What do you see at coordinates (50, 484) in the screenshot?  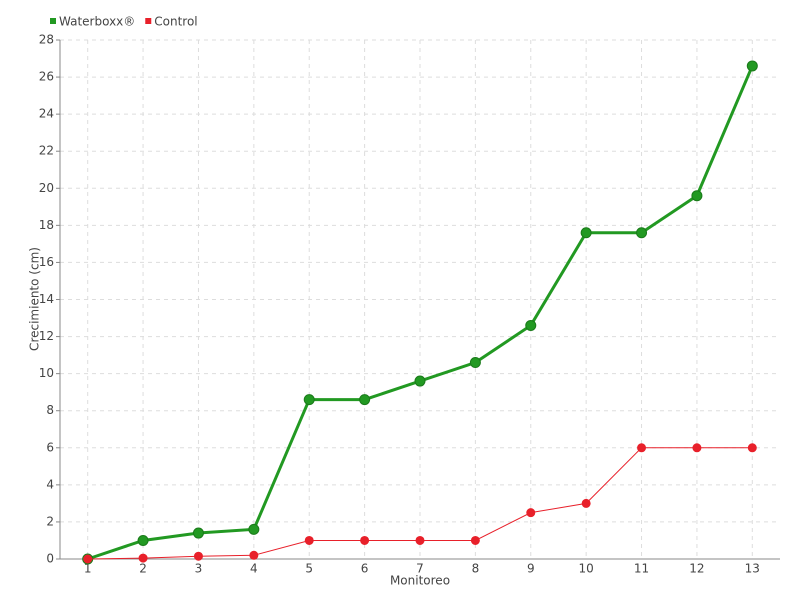 I see `y-tick-label: 4` at bounding box center [50, 484].